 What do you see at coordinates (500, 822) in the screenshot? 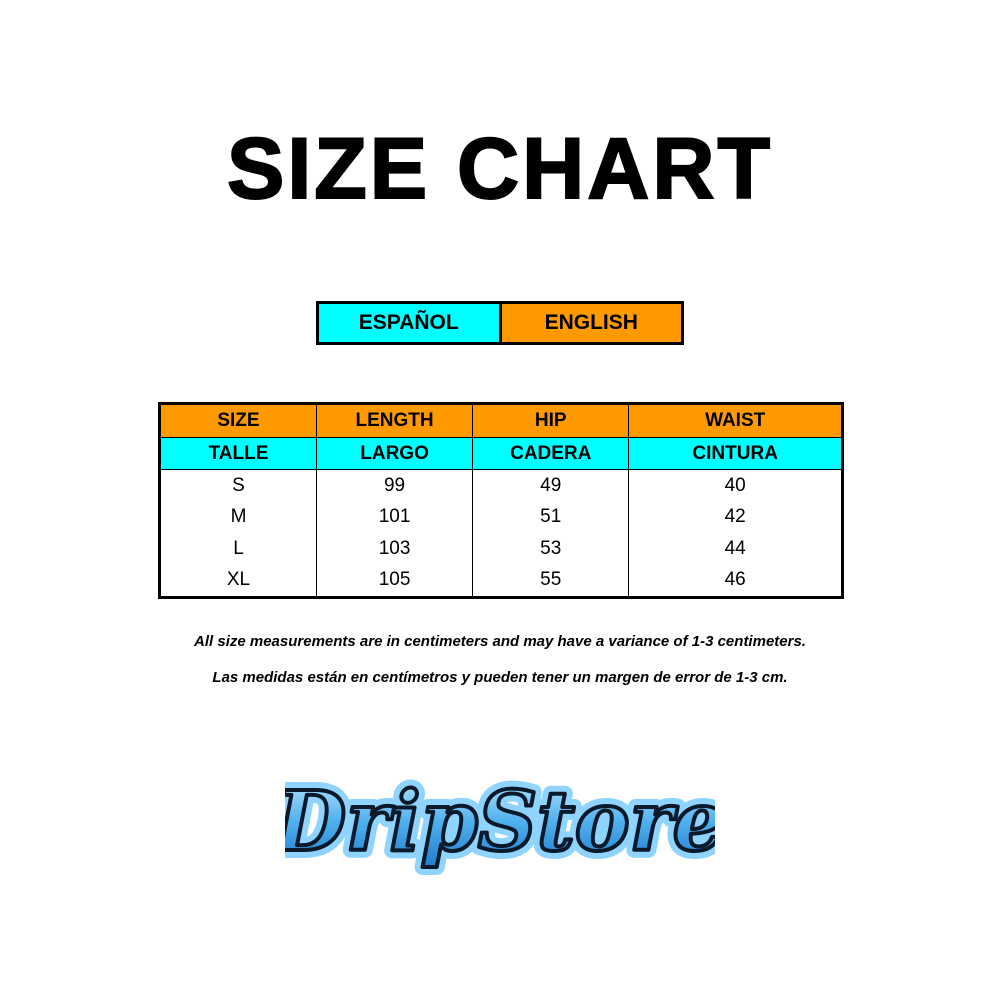
I see `svg-text: DripStore` at bounding box center [500, 822].